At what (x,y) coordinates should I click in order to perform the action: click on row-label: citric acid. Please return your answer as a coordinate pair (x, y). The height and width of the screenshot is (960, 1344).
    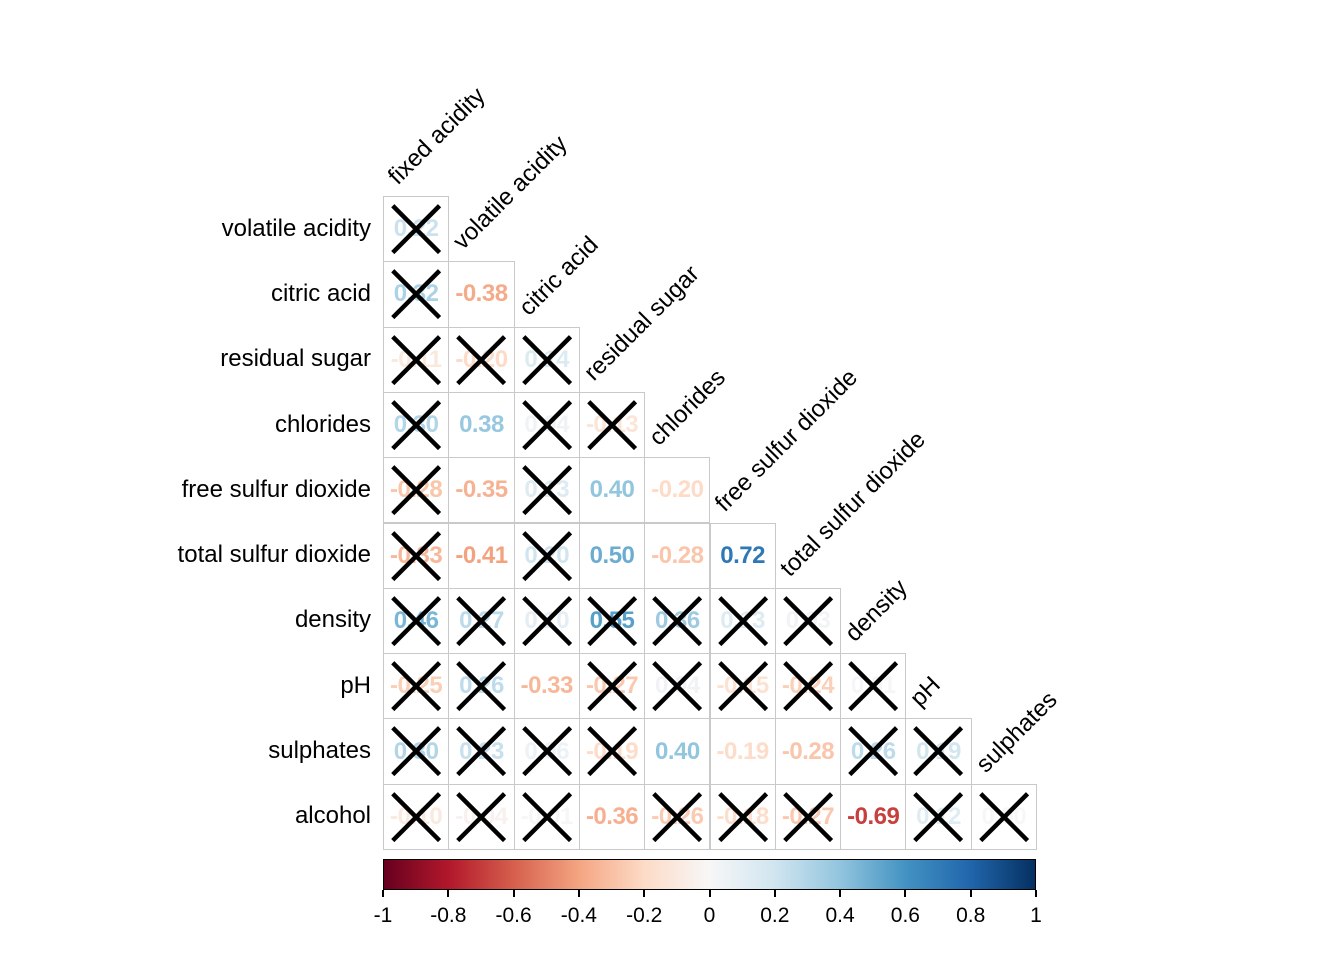
    Looking at the image, I should click on (320, 293).